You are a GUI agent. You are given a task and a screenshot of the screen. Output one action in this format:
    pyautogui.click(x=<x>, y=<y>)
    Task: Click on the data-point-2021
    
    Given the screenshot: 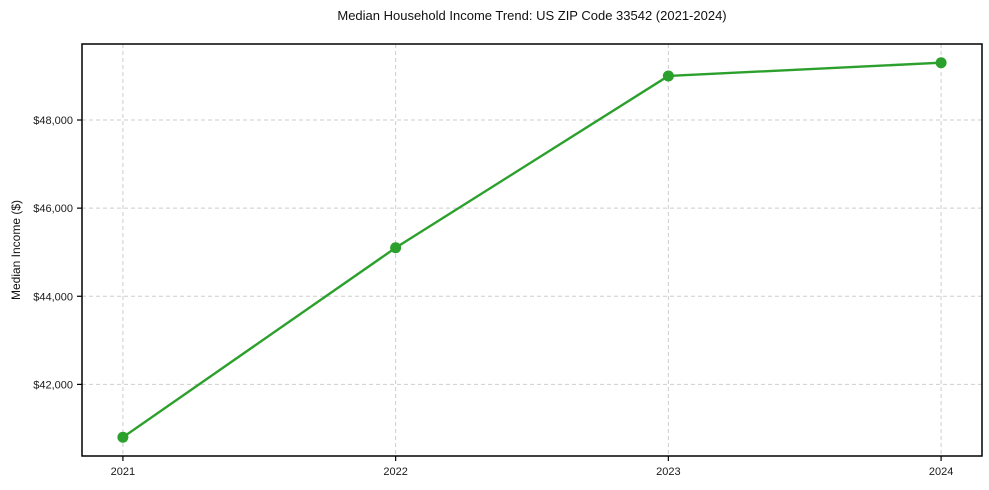 What is the action you would take?
    pyautogui.click(x=123, y=437)
    